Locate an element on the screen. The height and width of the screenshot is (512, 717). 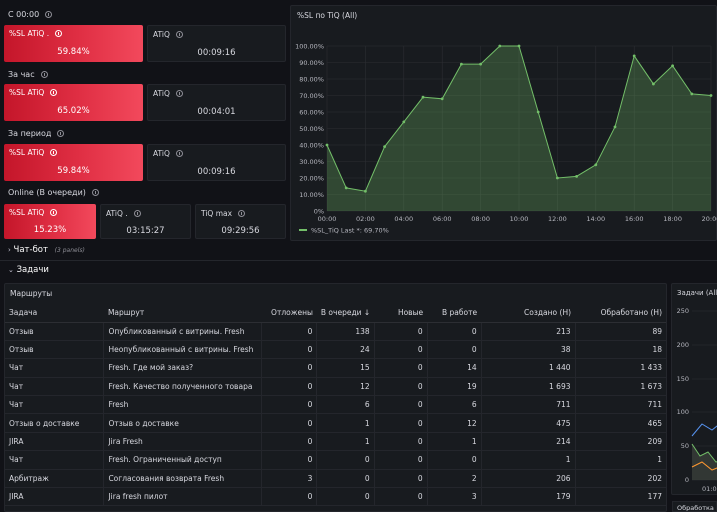
column-header: Обработано (Н) is located at coordinates (620, 313).